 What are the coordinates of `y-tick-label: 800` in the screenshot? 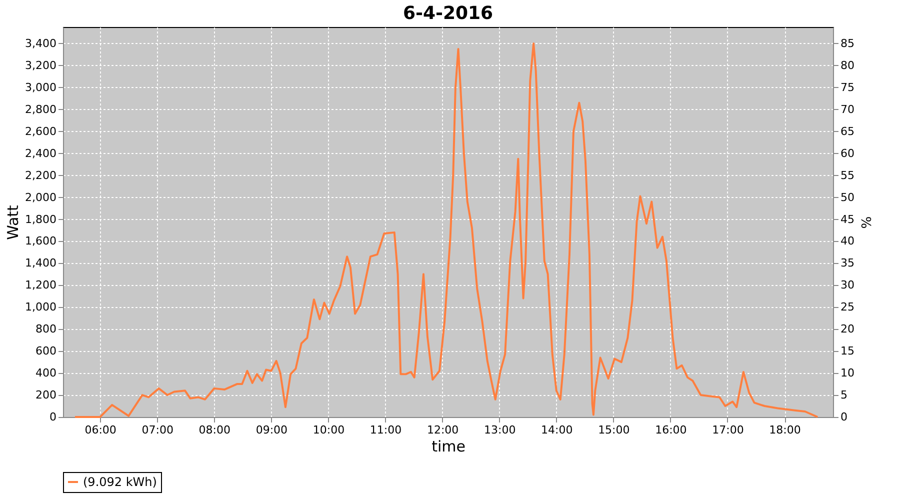 It's located at (46, 329).